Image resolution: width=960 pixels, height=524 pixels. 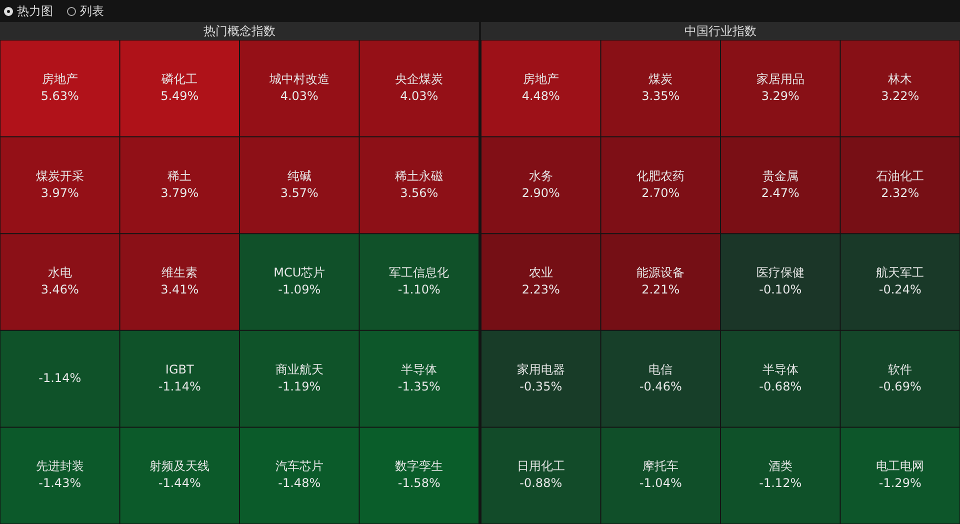 I want to click on data-label: 3.29%, so click(x=780, y=96).